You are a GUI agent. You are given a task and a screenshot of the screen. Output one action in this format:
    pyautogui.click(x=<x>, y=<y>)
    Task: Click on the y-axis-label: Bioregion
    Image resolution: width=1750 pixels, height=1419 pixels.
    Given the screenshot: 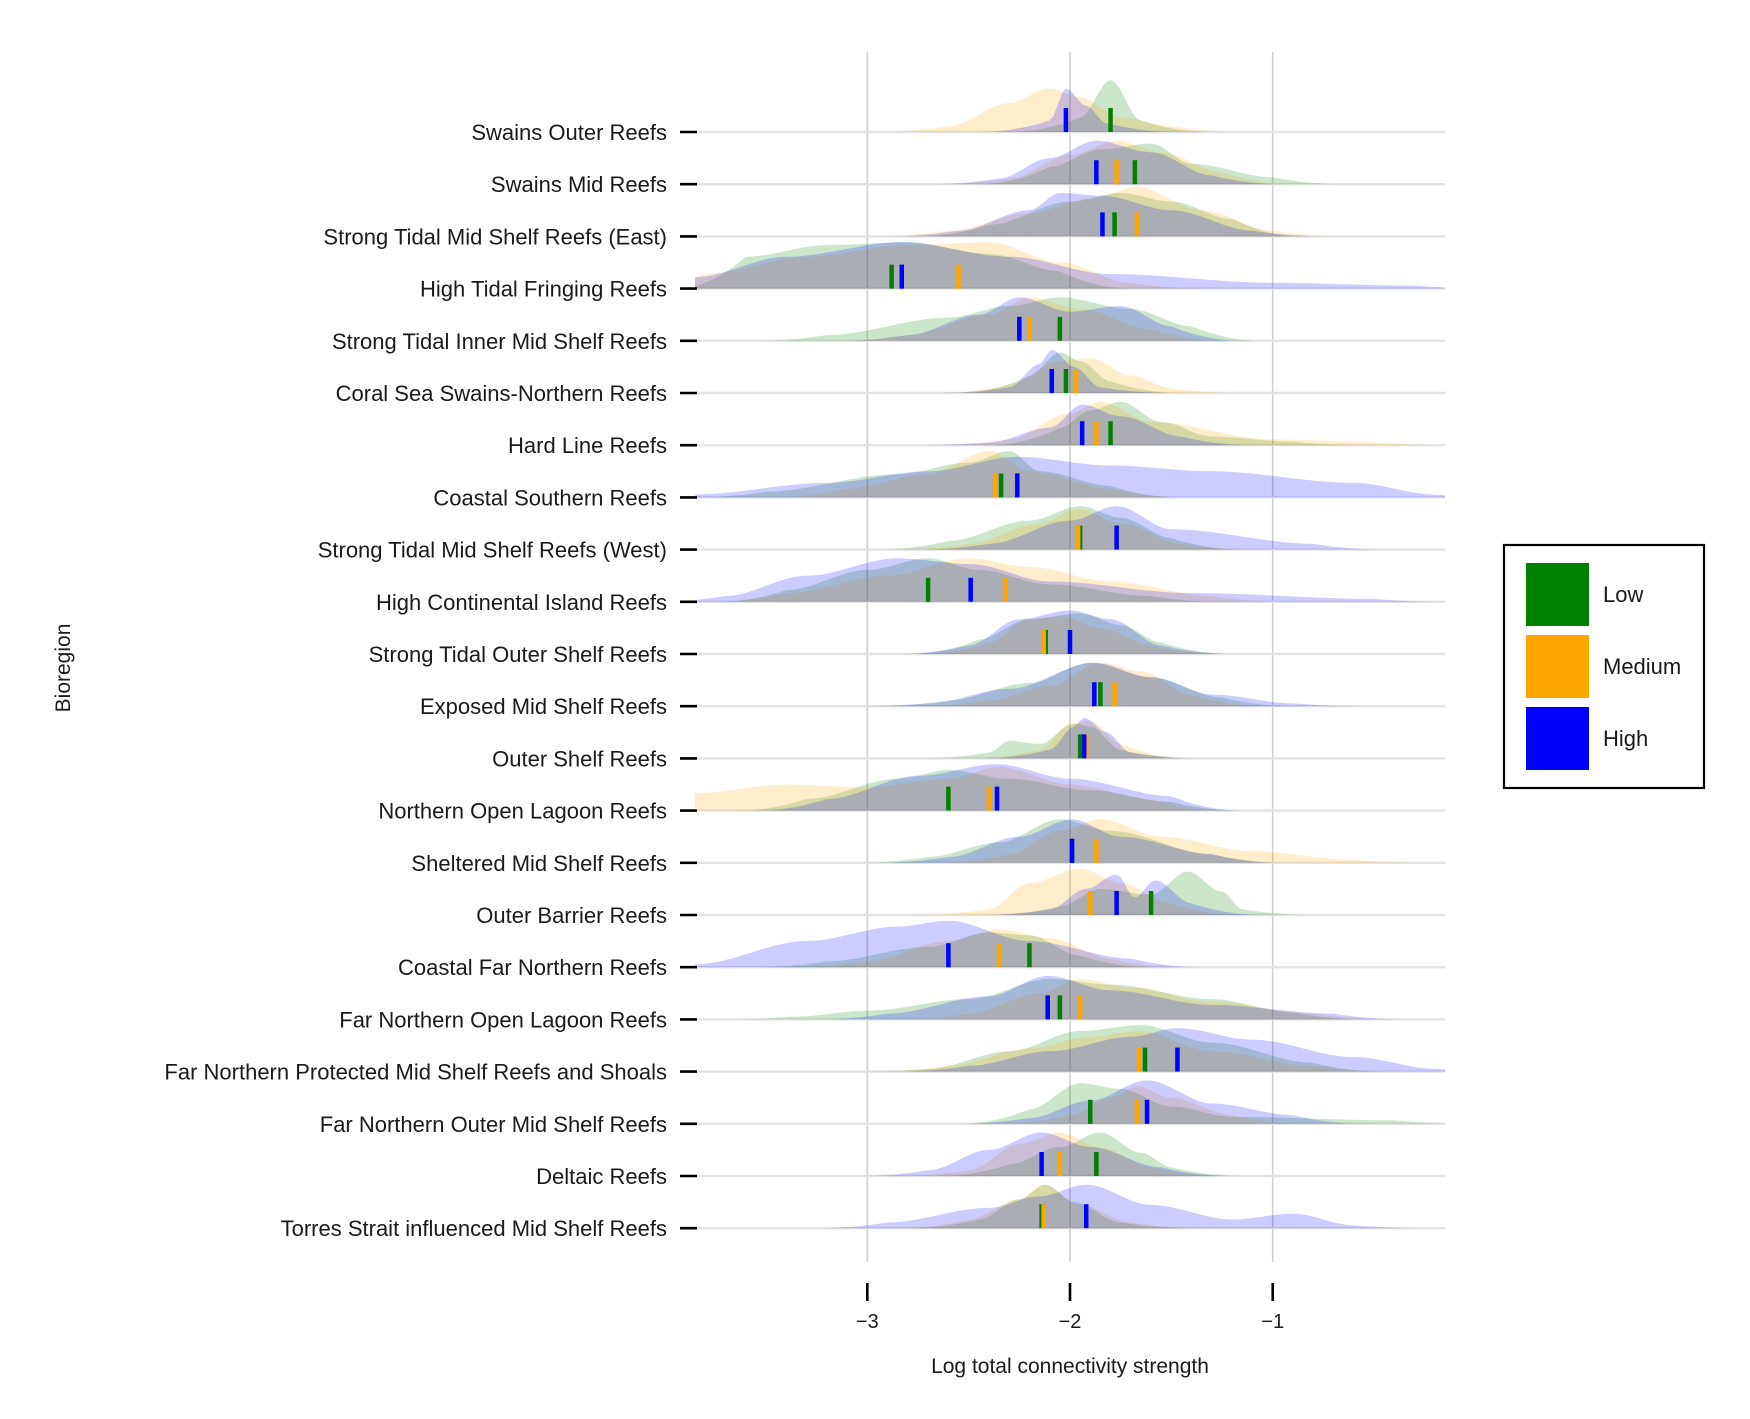 What is the action you would take?
    pyautogui.click(x=63, y=668)
    